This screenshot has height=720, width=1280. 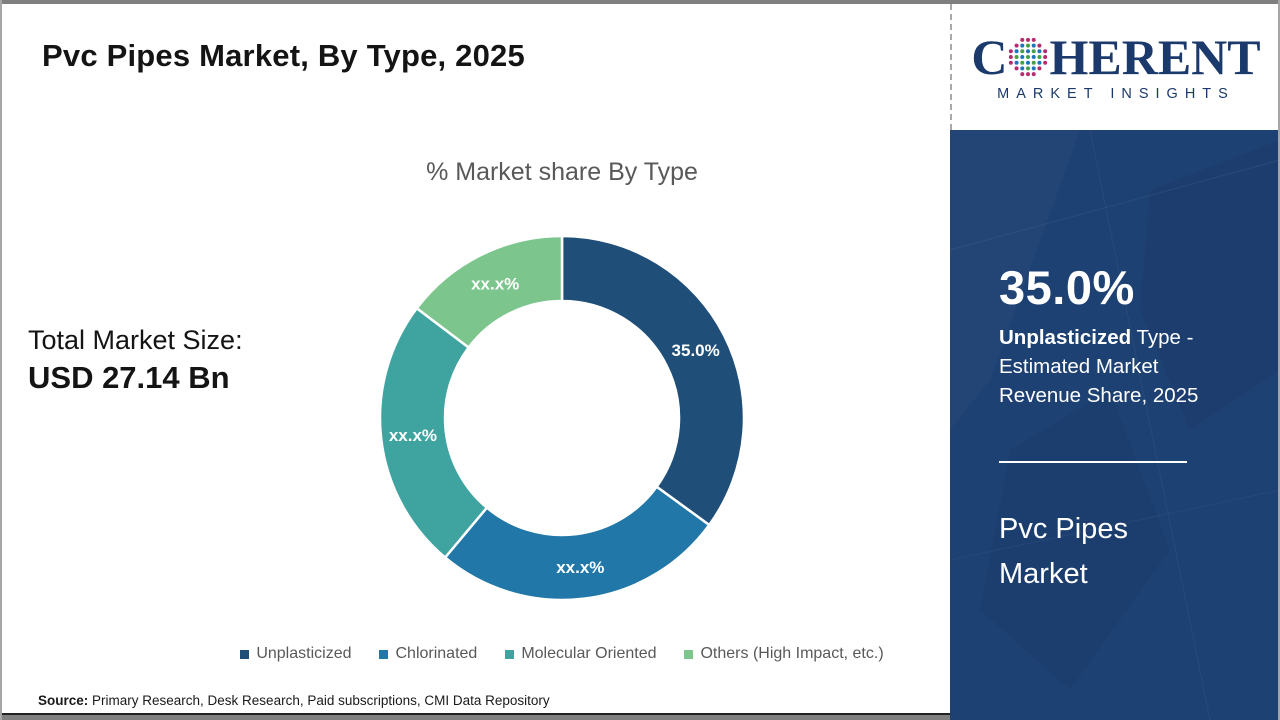 I want to click on chart-title: % Market share By Type, so click(x=562, y=172).